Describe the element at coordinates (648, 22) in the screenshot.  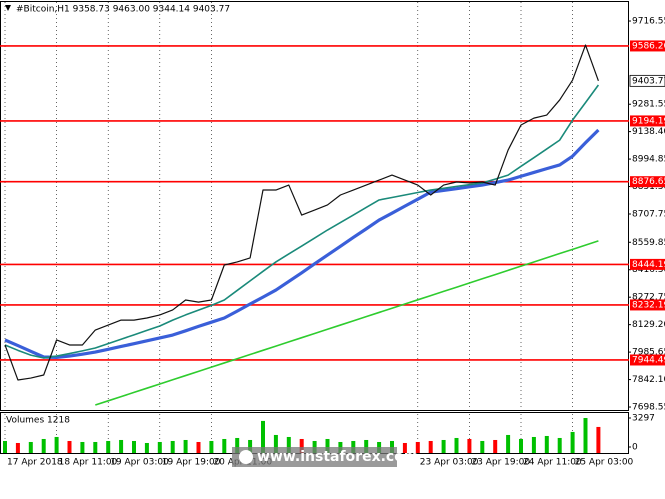
I see `y-tick-label: 9716.55` at that location.